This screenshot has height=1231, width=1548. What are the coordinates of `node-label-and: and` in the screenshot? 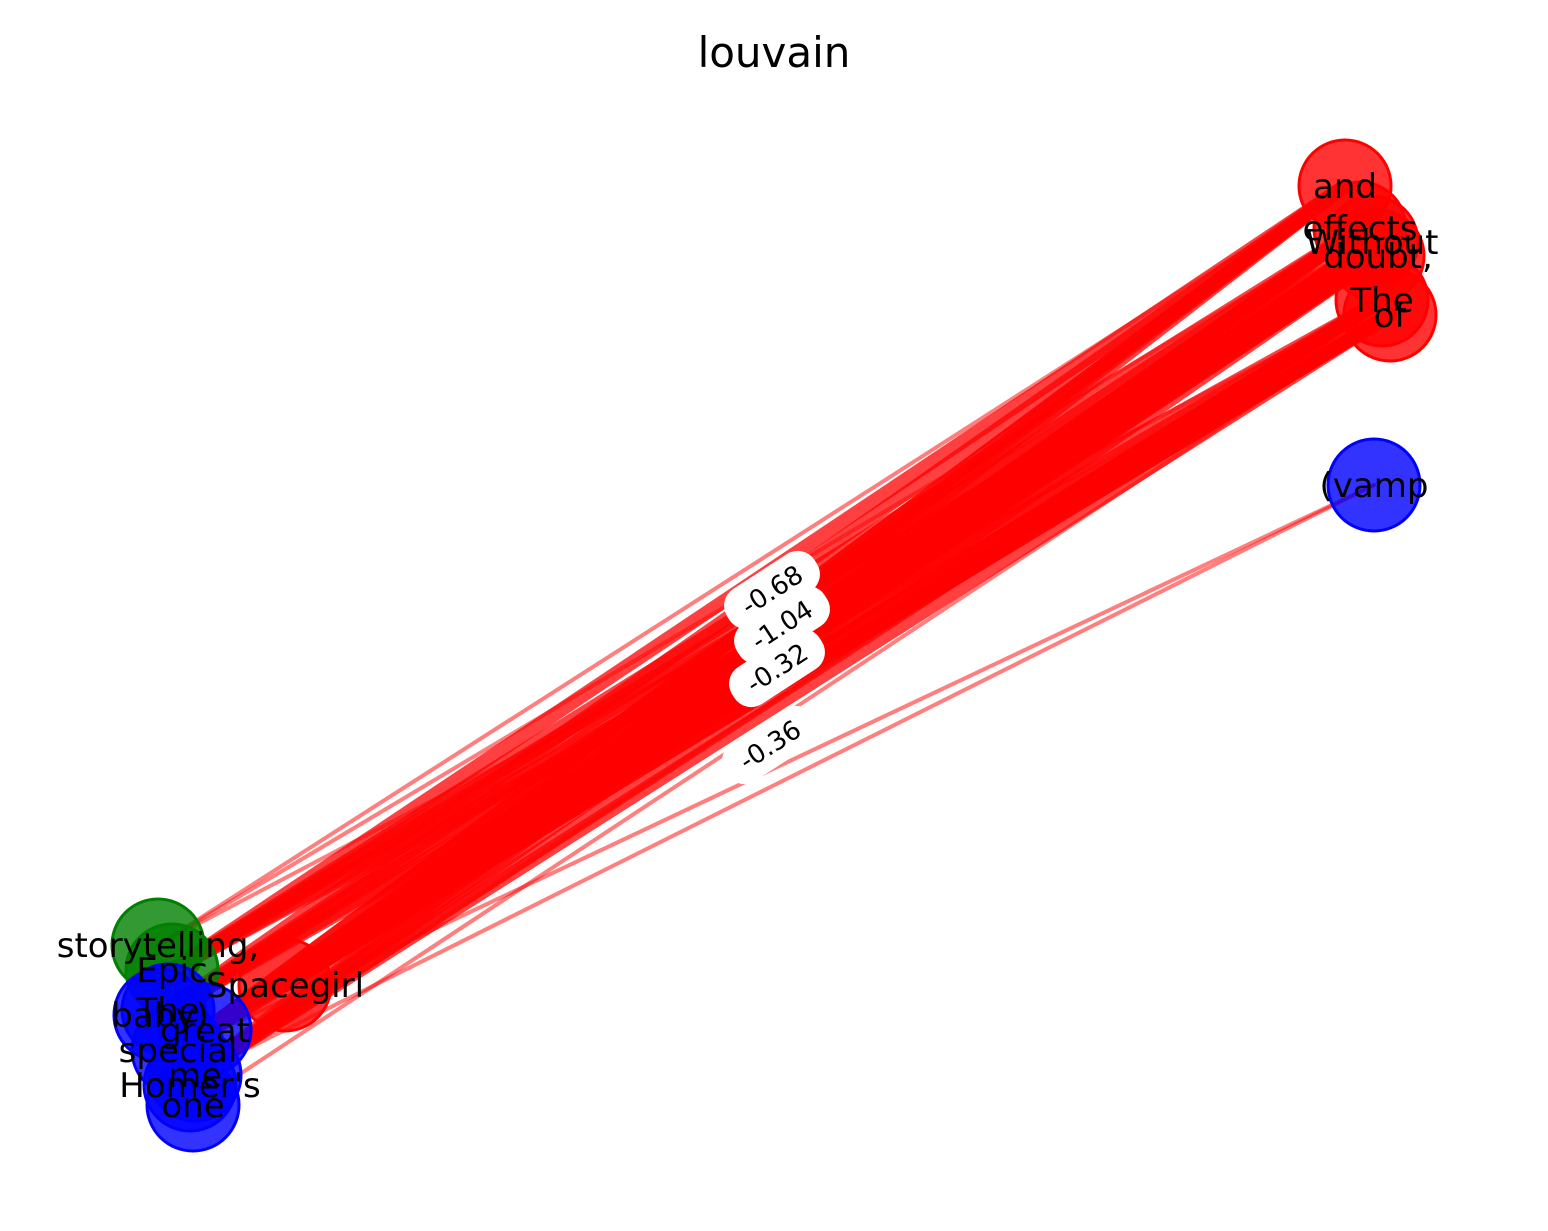 It's located at (1345, 187).